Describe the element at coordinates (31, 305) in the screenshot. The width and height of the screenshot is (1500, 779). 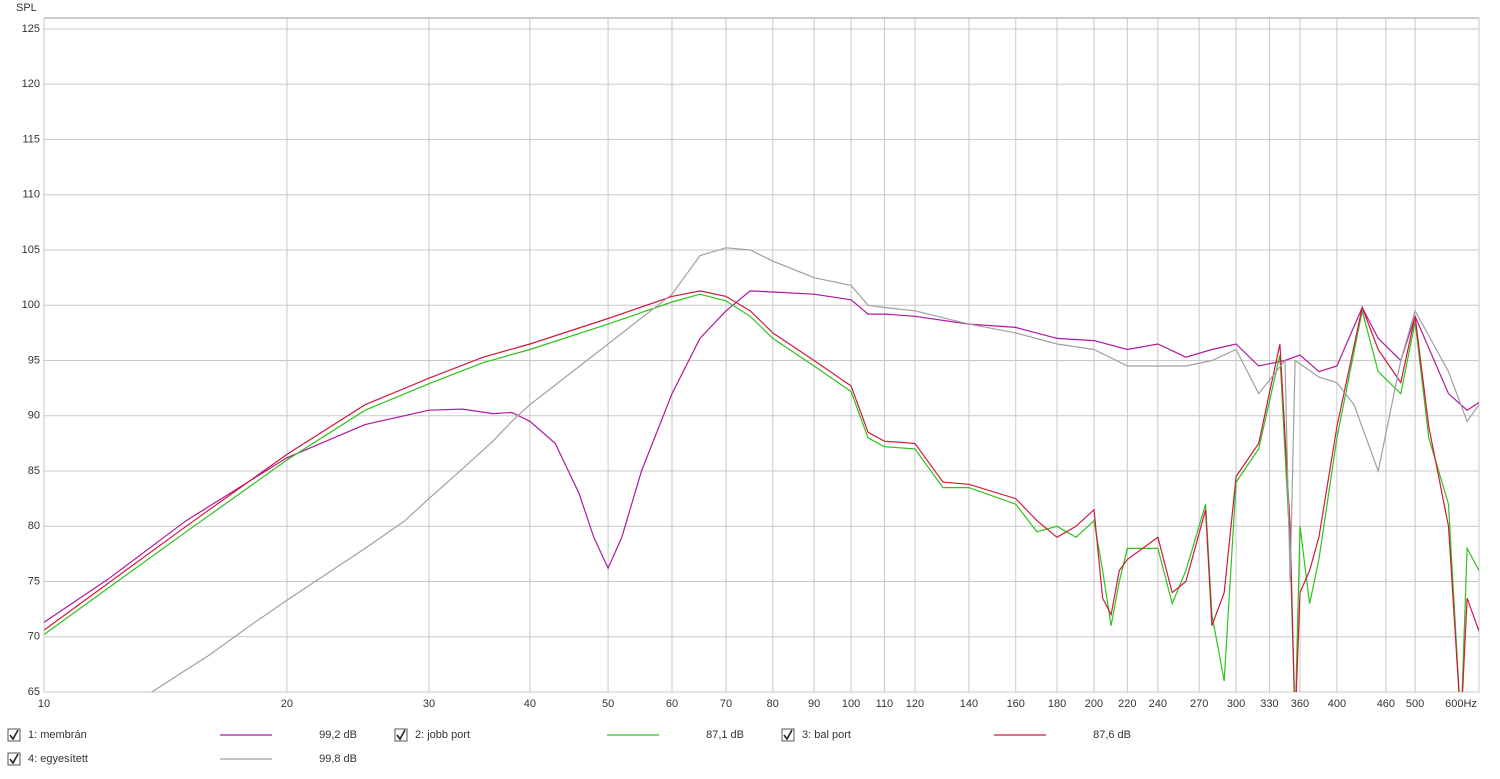
I see `y-tick-label: 100` at that location.